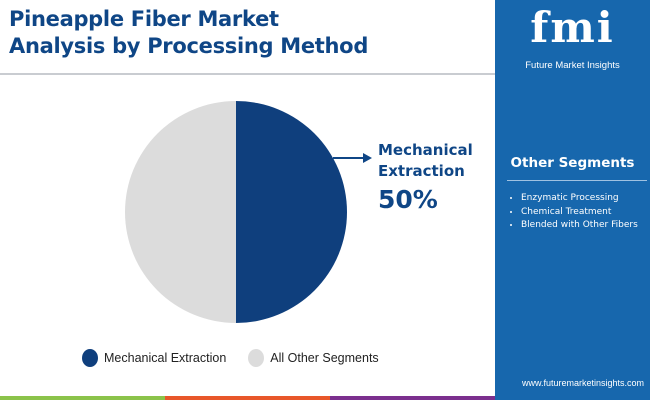 This screenshot has height=400, width=650. I want to click on title-line: Analysis by Processing Method, so click(189, 46).